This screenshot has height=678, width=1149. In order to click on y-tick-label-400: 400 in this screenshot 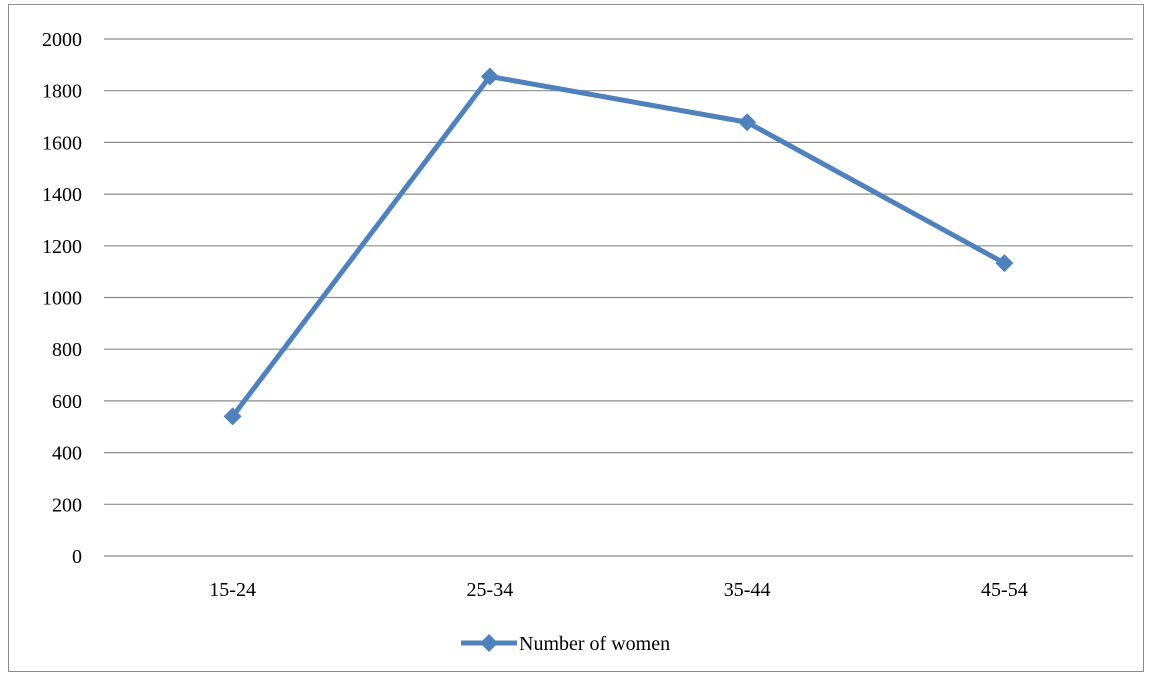, I will do `click(67, 454)`.